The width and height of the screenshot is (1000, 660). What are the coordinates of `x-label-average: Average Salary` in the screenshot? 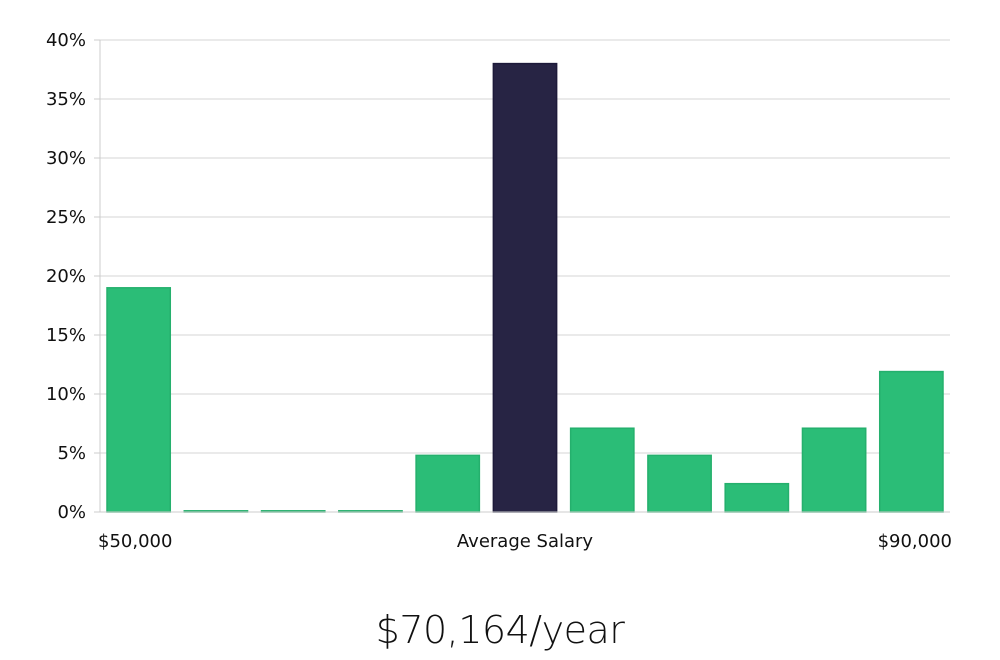 It's located at (525, 541).